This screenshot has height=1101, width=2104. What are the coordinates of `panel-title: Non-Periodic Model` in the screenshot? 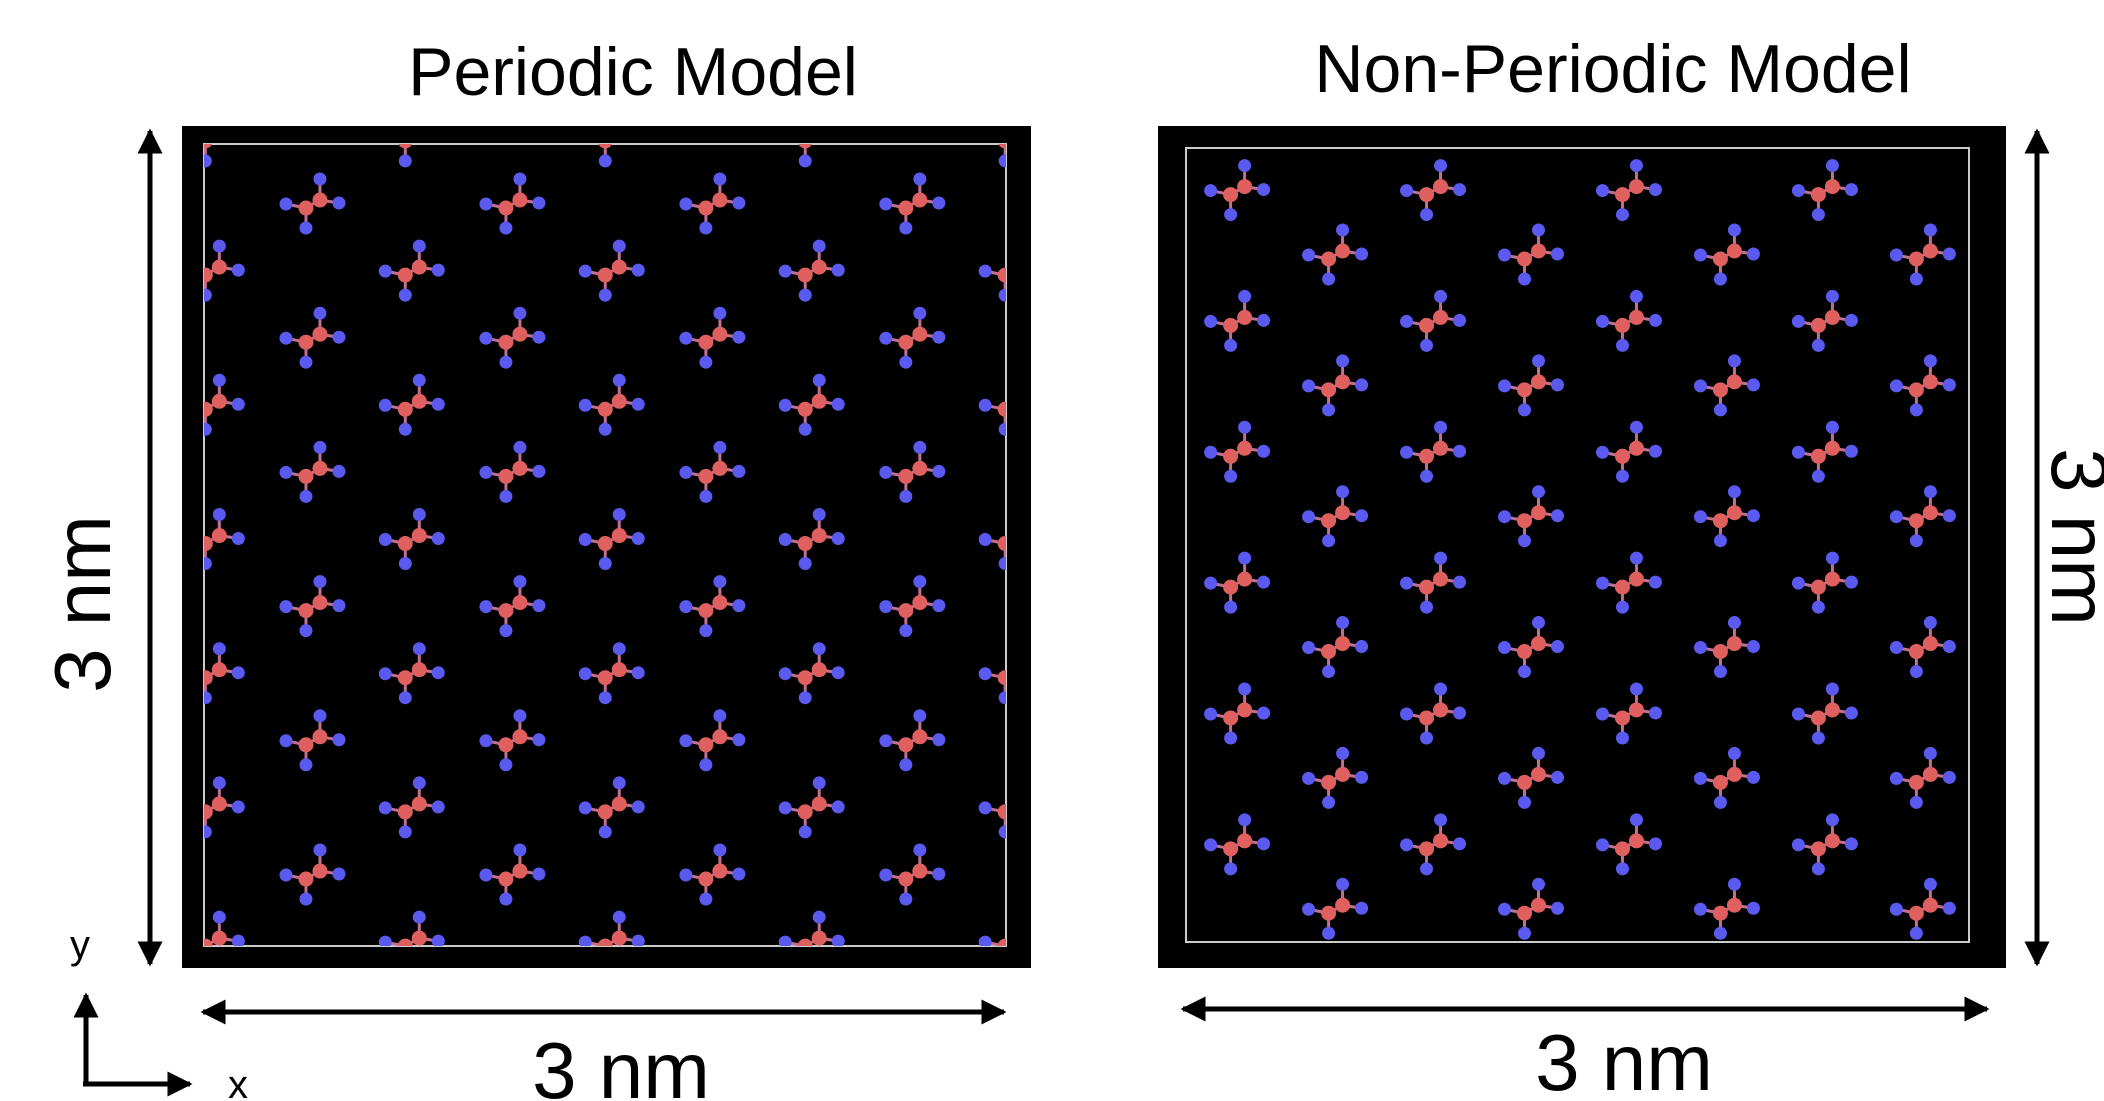 It's located at (1612, 69).